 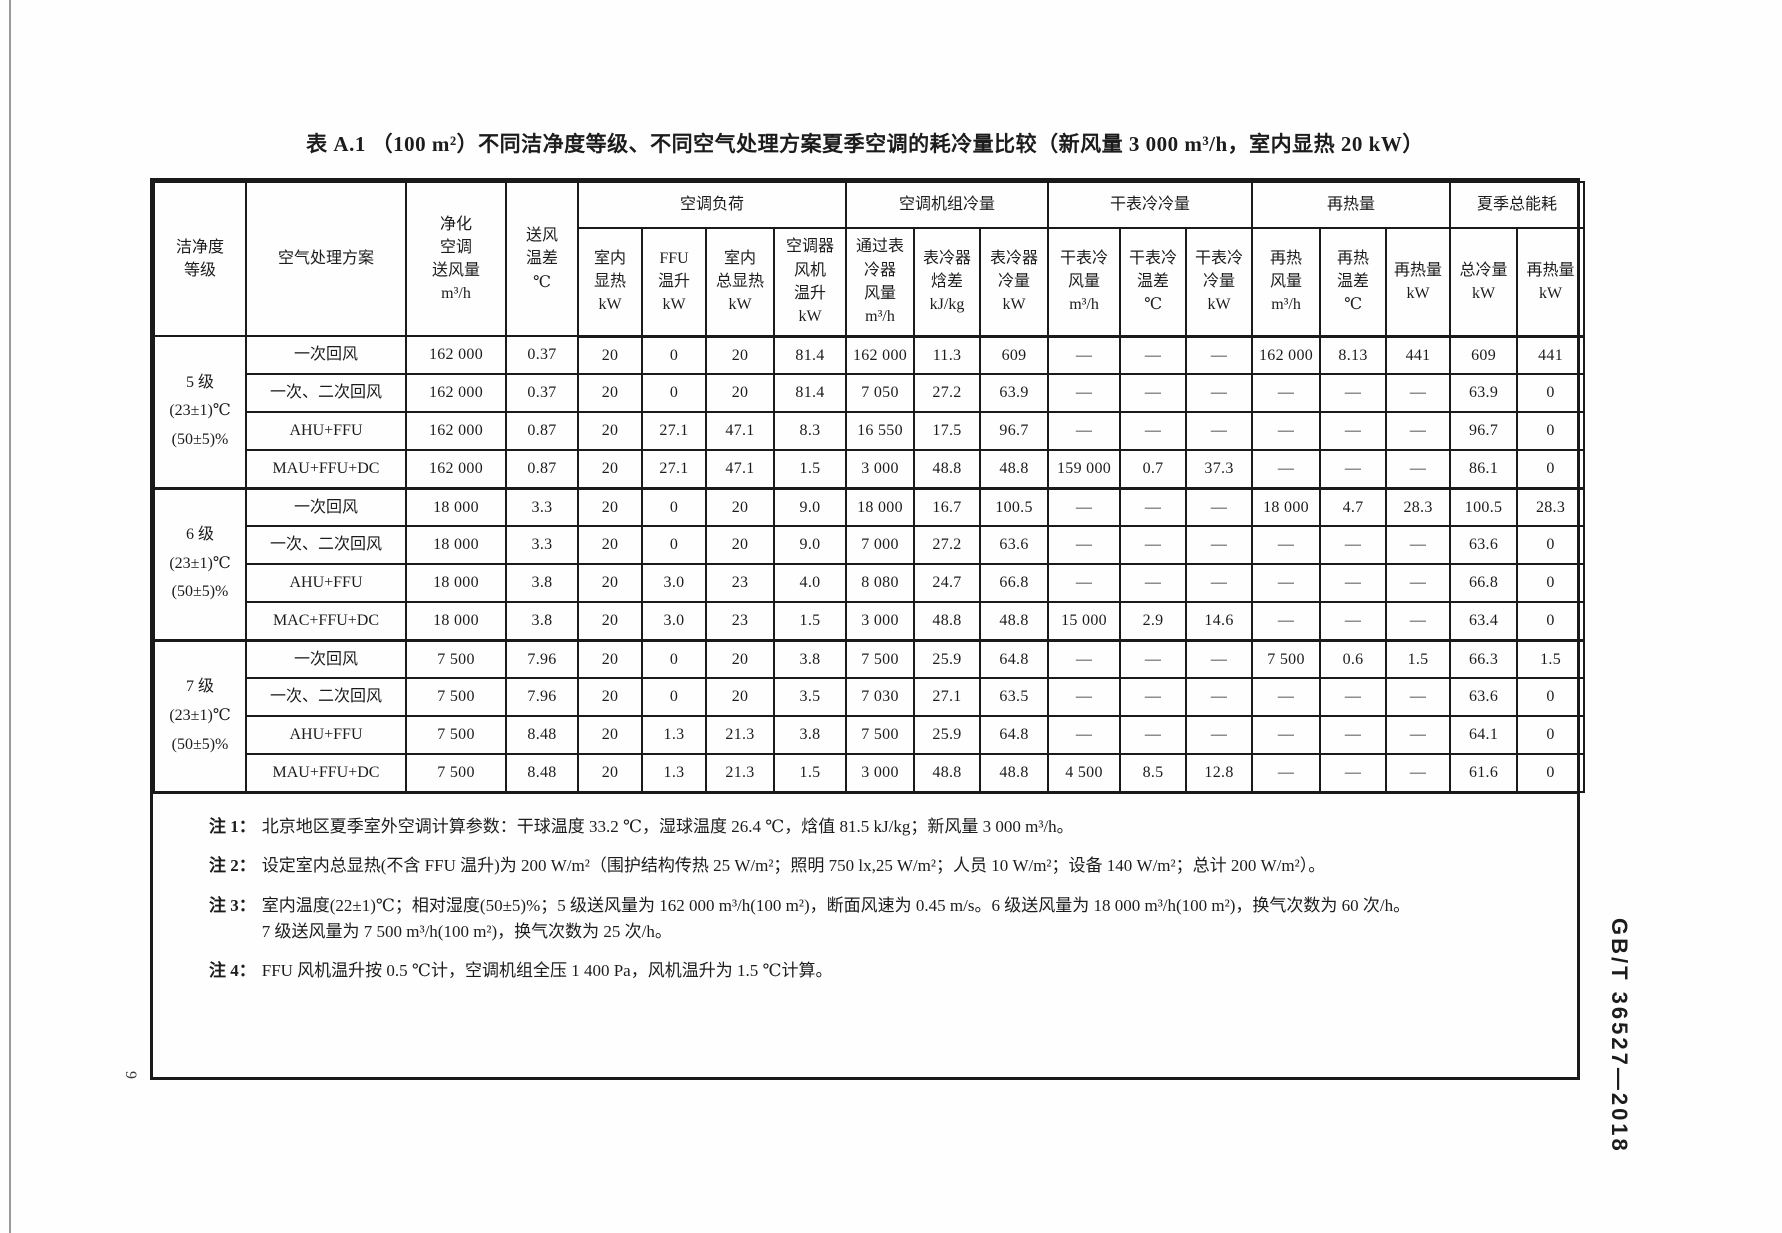 What do you see at coordinates (740, 621) in the screenshot?
I see `value-cell: 23` at bounding box center [740, 621].